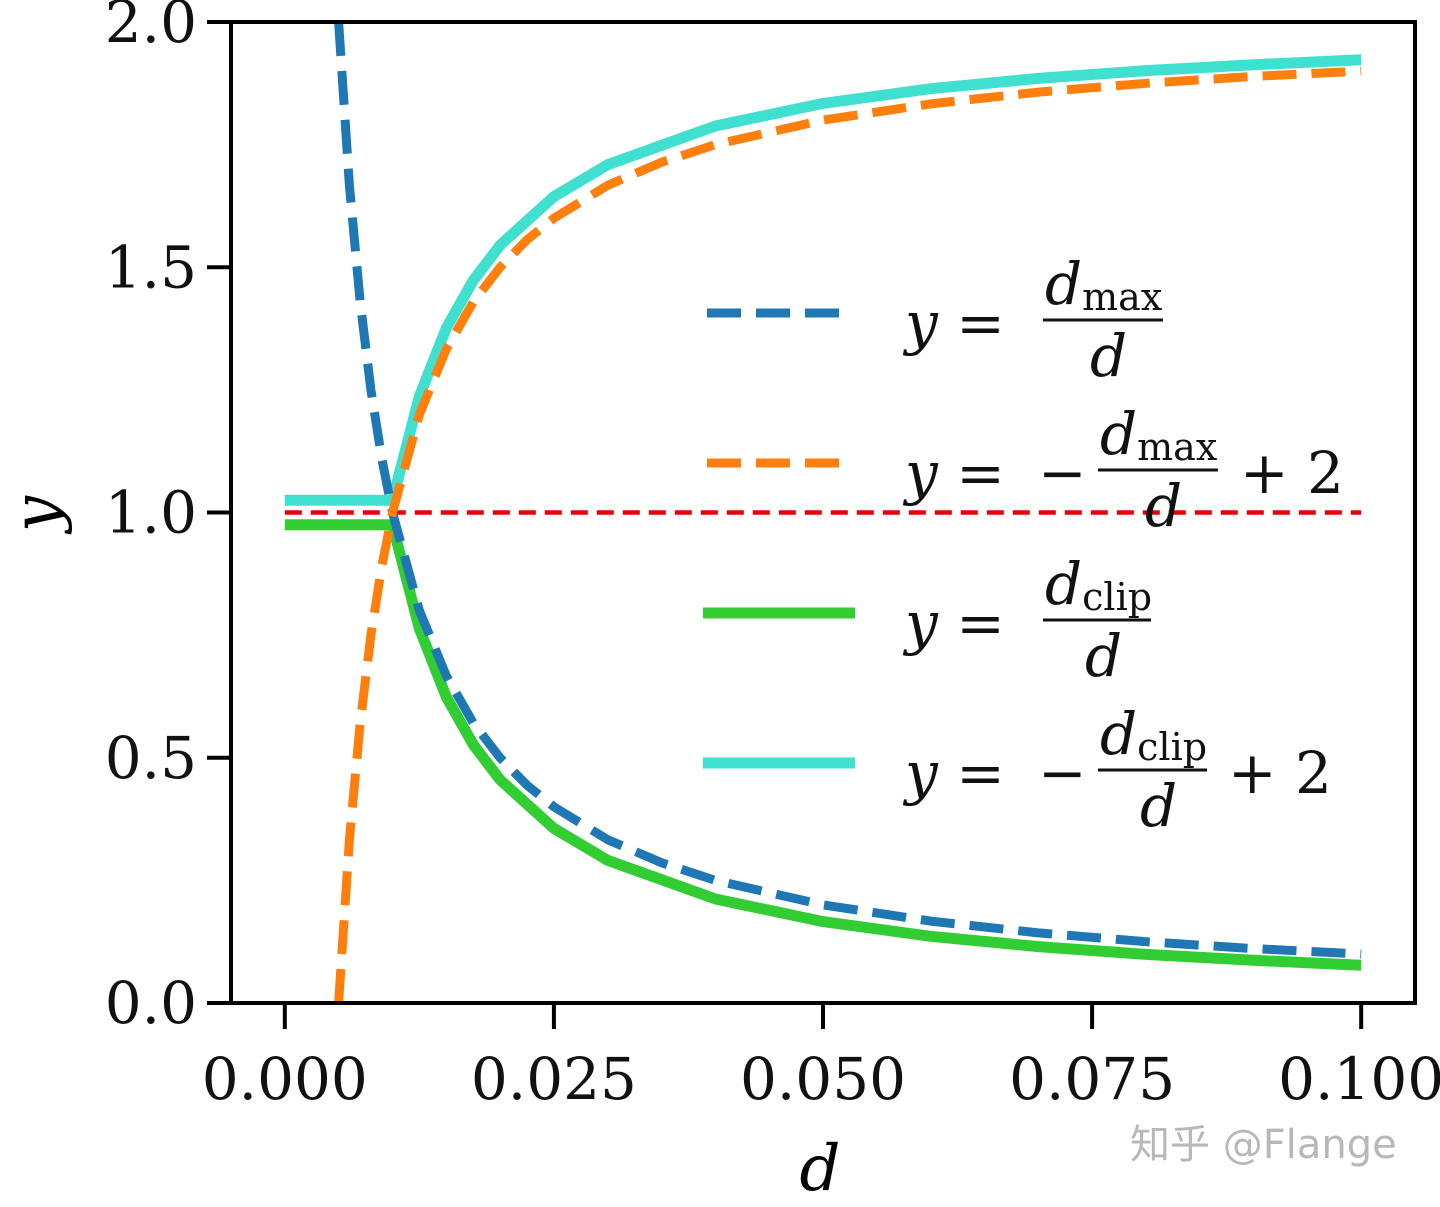 The image size is (1440, 1207). I want to click on y-tick-label: 0.0, so click(151, 1003).